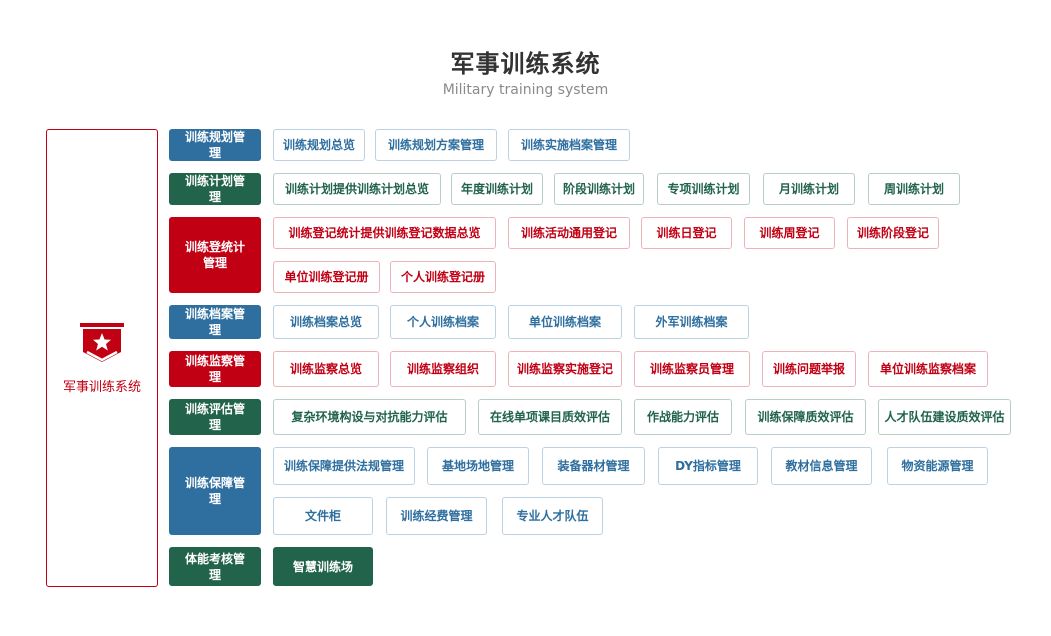 This screenshot has height=636, width=1051. What do you see at coordinates (497, 189) in the screenshot?
I see `menu-item: 年度训练计划` at bounding box center [497, 189].